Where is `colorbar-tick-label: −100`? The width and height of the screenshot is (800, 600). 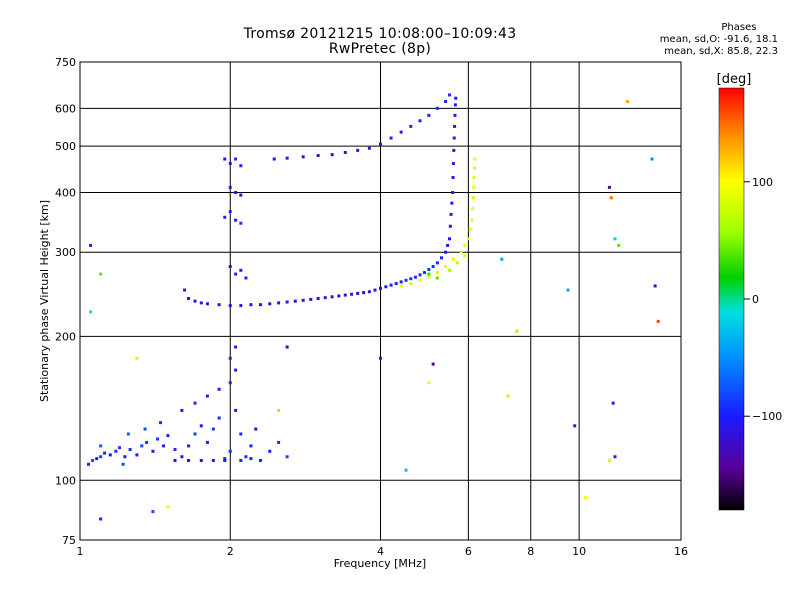 colorbar-tick-label: −100 is located at coordinates (767, 416).